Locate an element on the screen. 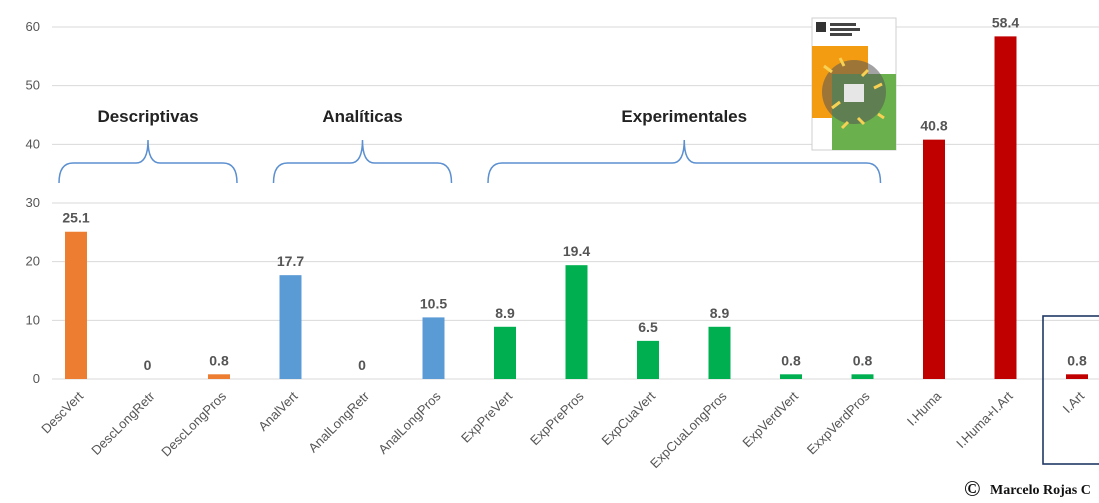 This screenshot has width=1099, height=503. highlight-box is located at coordinates (1070, 390).